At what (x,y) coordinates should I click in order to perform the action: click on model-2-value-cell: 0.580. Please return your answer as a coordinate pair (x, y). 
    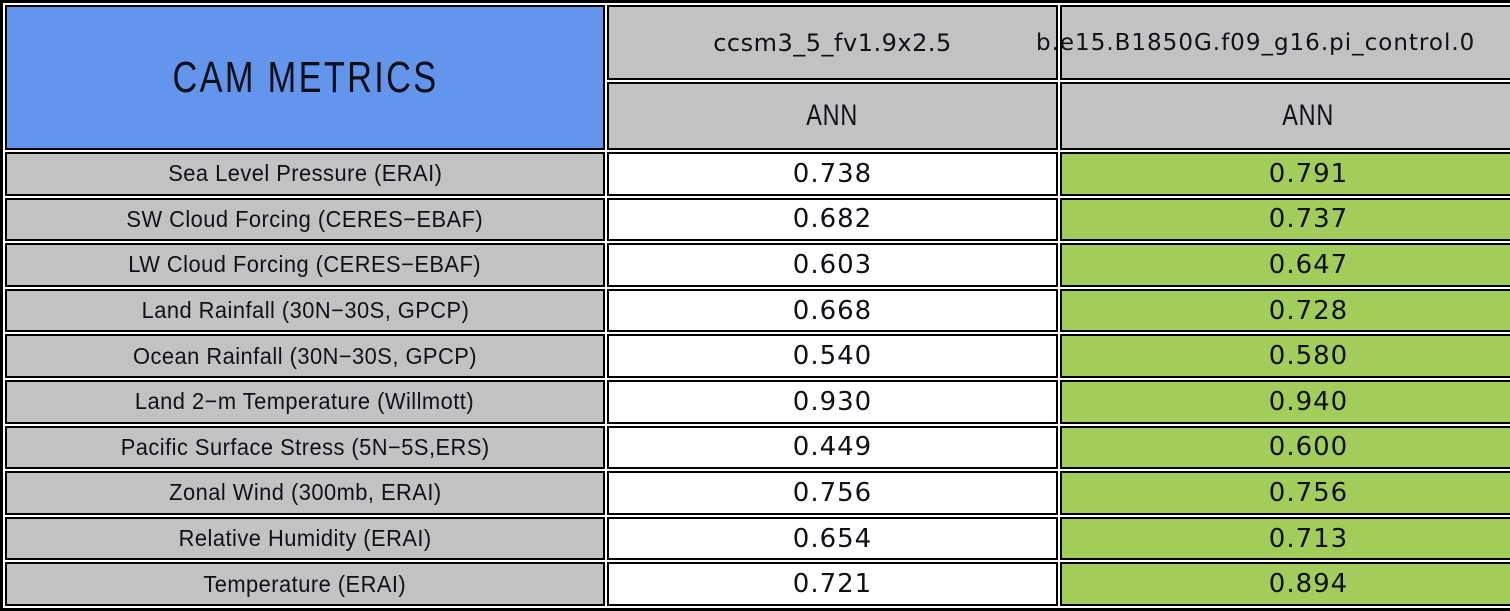
    Looking at the image, I should click on (1285, 356).